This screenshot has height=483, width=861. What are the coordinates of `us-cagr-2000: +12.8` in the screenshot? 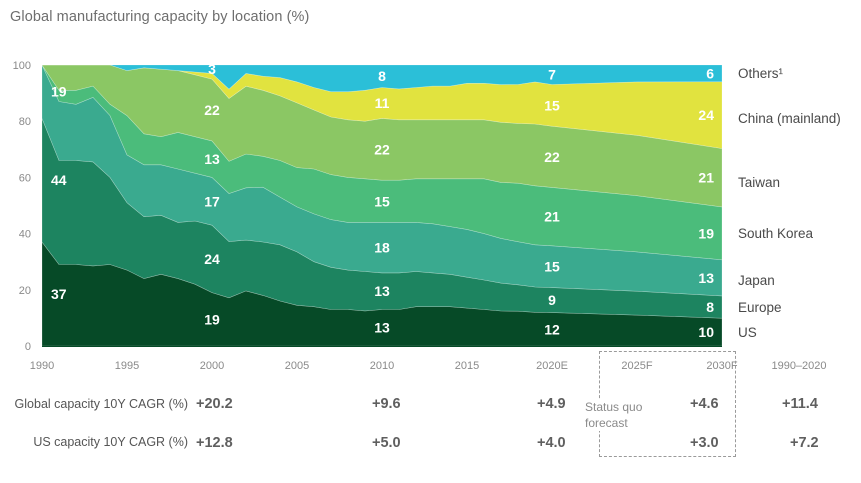 It's located at (214, 443).